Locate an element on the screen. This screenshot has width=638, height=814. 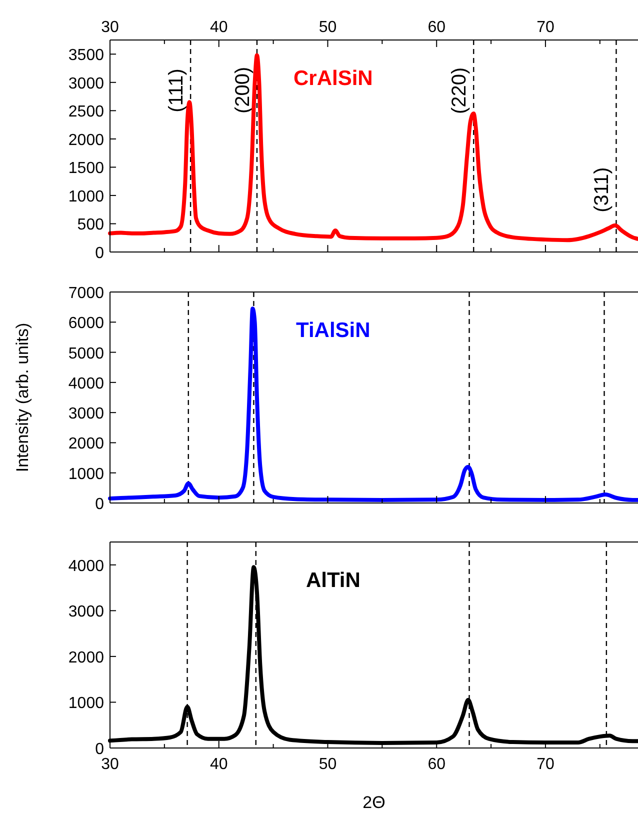
series-label: CrAlSiN is located at coordinates (333, 78).